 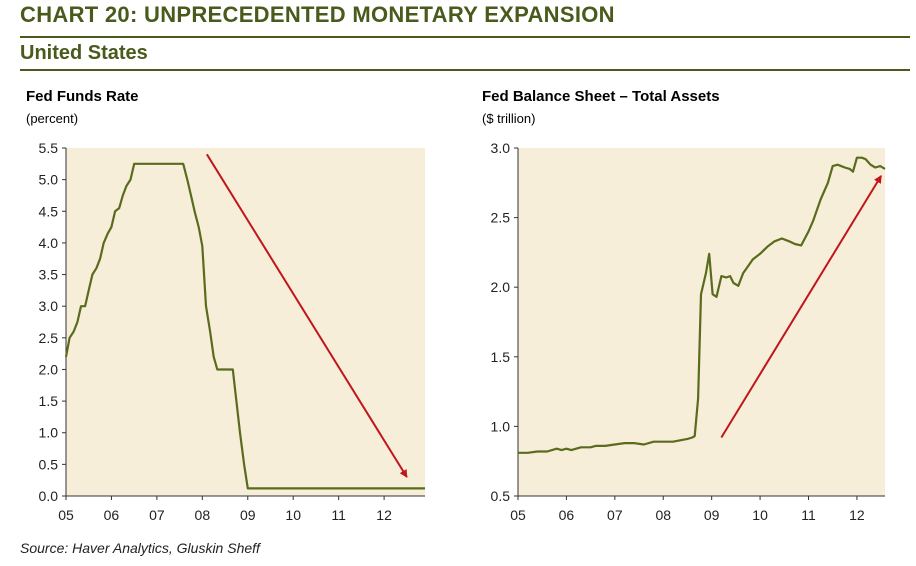 I want to click on ffr-y-tick-label: 2.0, so click(x=49, y=369).